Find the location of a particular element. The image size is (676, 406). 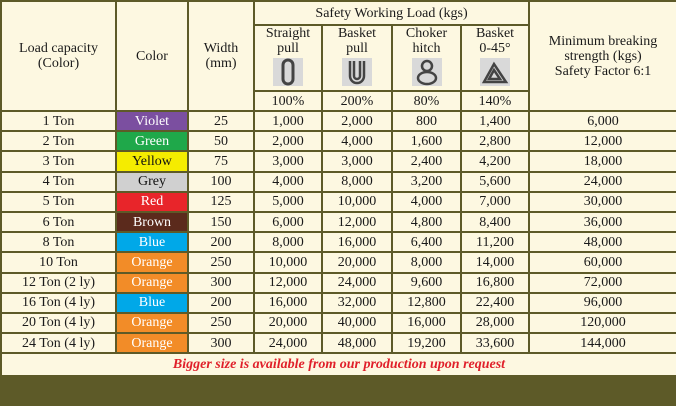

table-cell: 3 Ton is located at coordinates (58, 161).